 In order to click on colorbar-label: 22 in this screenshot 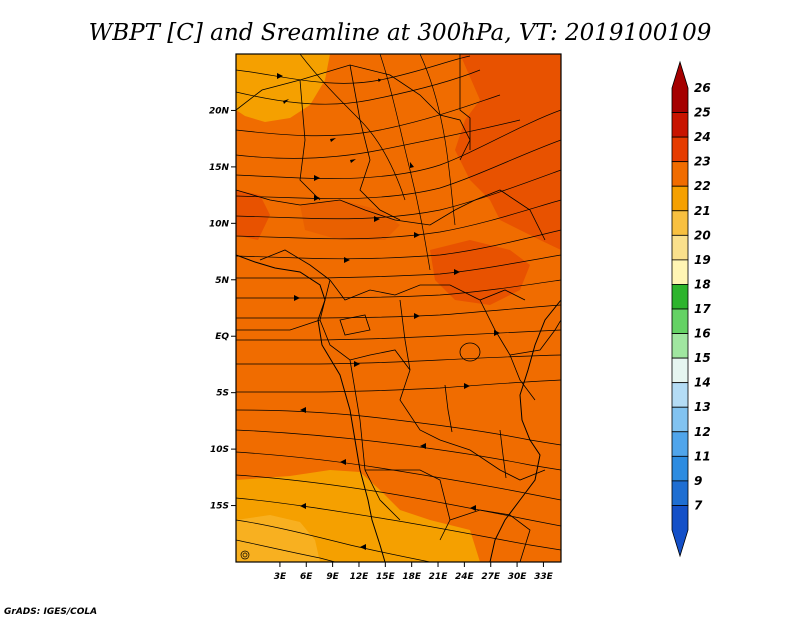, I will do `click(702, 186)`.